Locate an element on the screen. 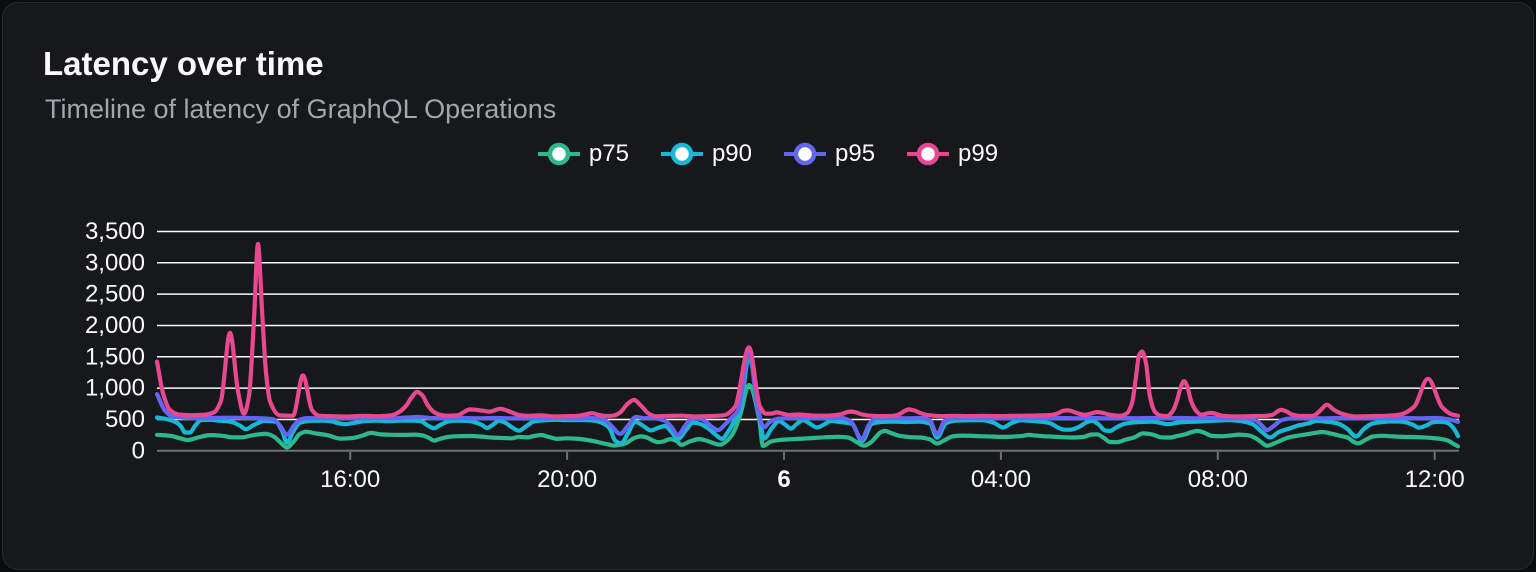 The image size is (1536, 572). svg-text: 0 is located at coordinates (138, 450).